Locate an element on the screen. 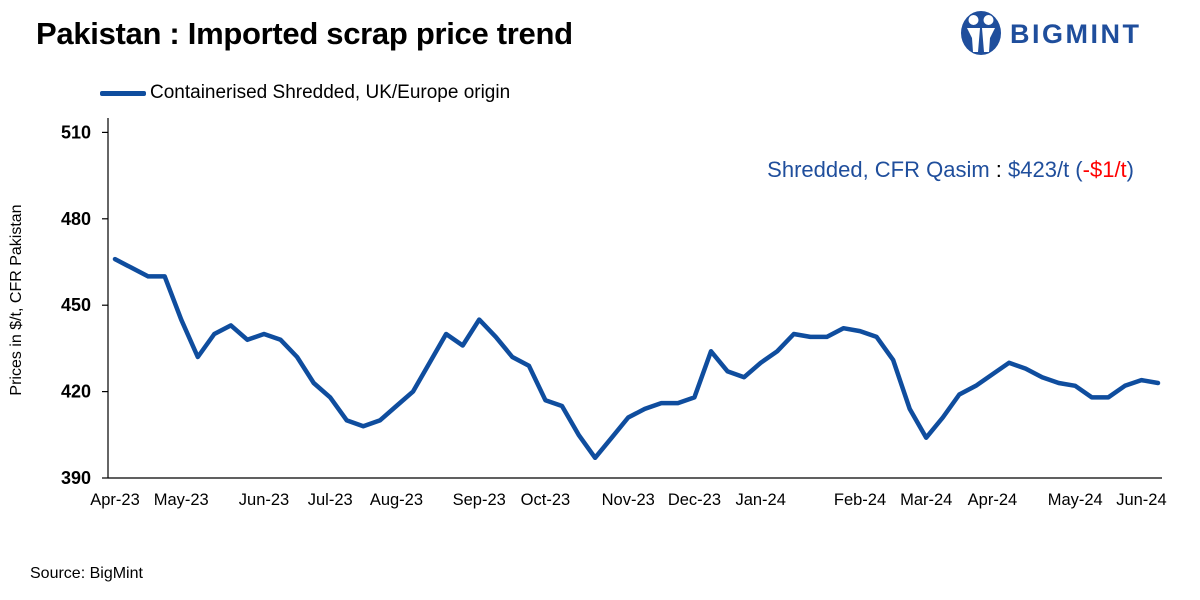 The width and height of the screenshot is (1200, 600). legend-label: Containerised Shredded, UK/Europe origin is located at coordinates (330, 92).